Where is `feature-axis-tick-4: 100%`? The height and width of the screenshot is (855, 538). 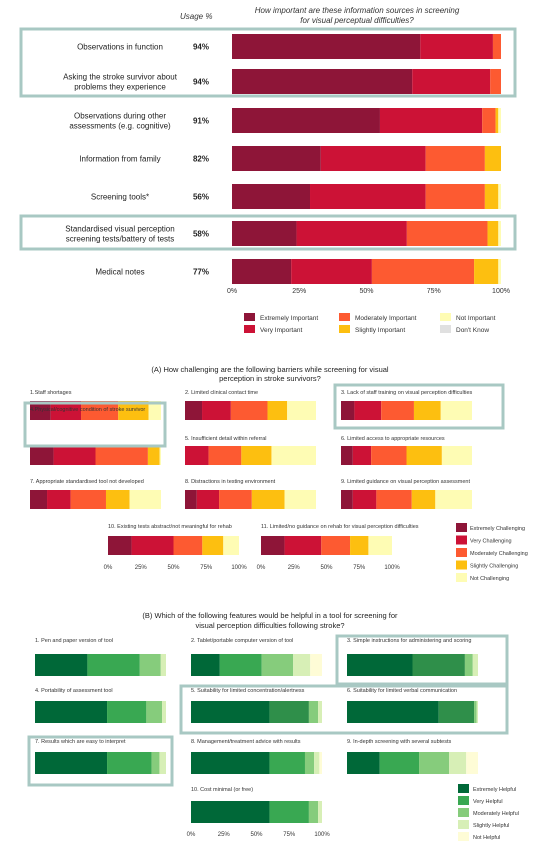
feature-axis-tick-4: 100% is located at coordinates (322, 835).